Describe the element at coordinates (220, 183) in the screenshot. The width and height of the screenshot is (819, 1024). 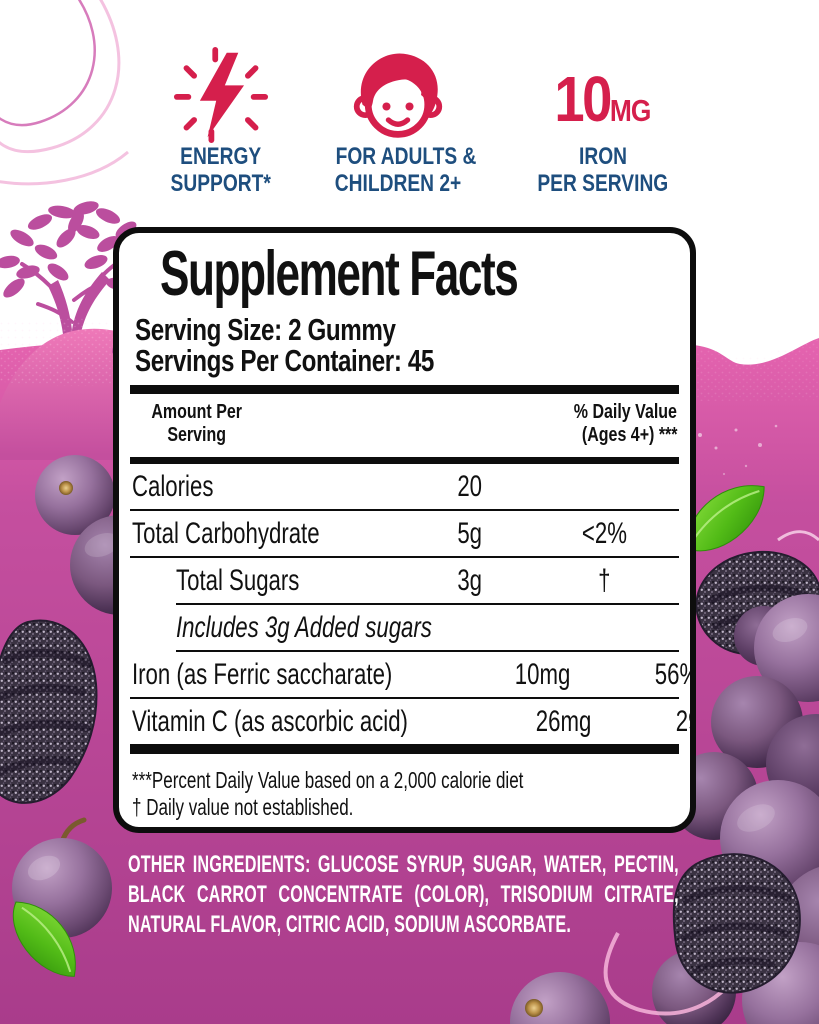
I see `badge-label: SUPPORT*` at that location.